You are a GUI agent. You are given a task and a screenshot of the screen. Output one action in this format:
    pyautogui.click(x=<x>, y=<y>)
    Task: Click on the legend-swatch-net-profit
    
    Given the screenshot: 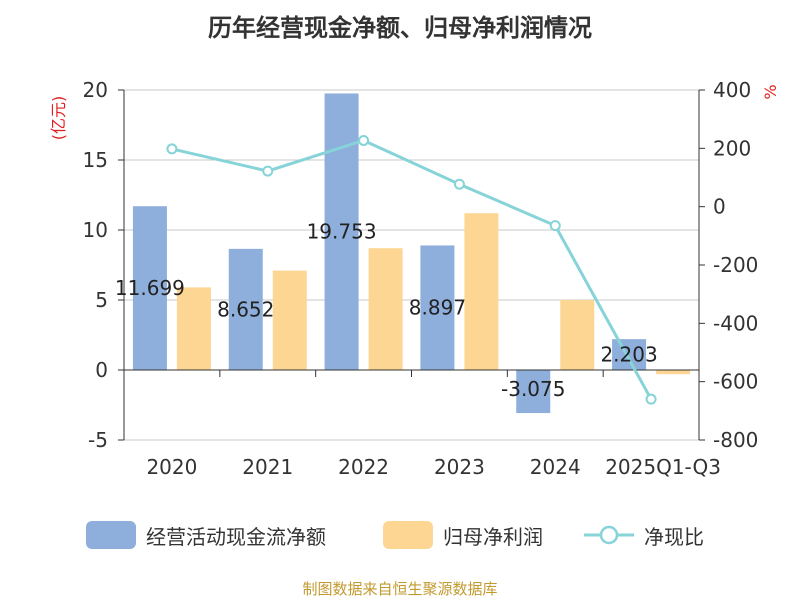 What is the action you would take?
    pyautogui.click(x=408, y=535)
    